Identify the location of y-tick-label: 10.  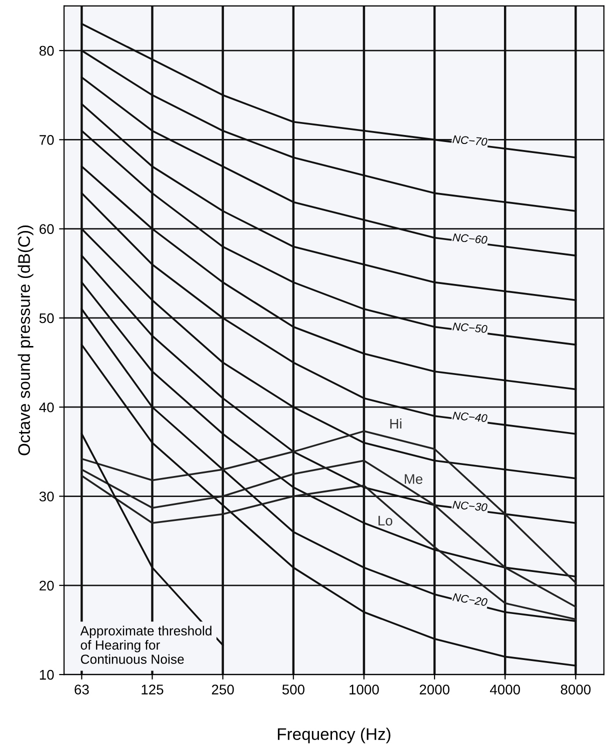
(47, 675).